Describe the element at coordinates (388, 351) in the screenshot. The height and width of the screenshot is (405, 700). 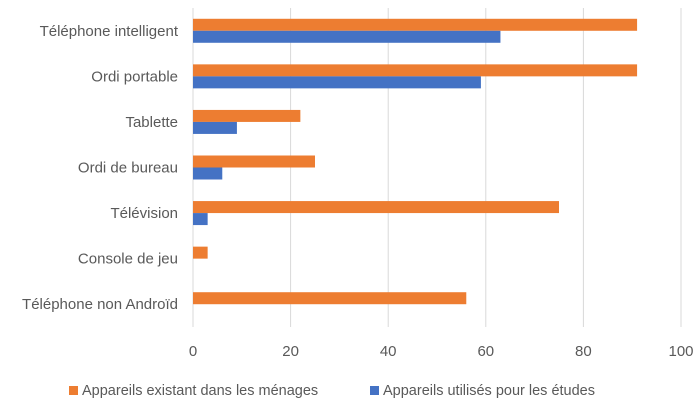
I see `x-tick-40: 40` at that location.